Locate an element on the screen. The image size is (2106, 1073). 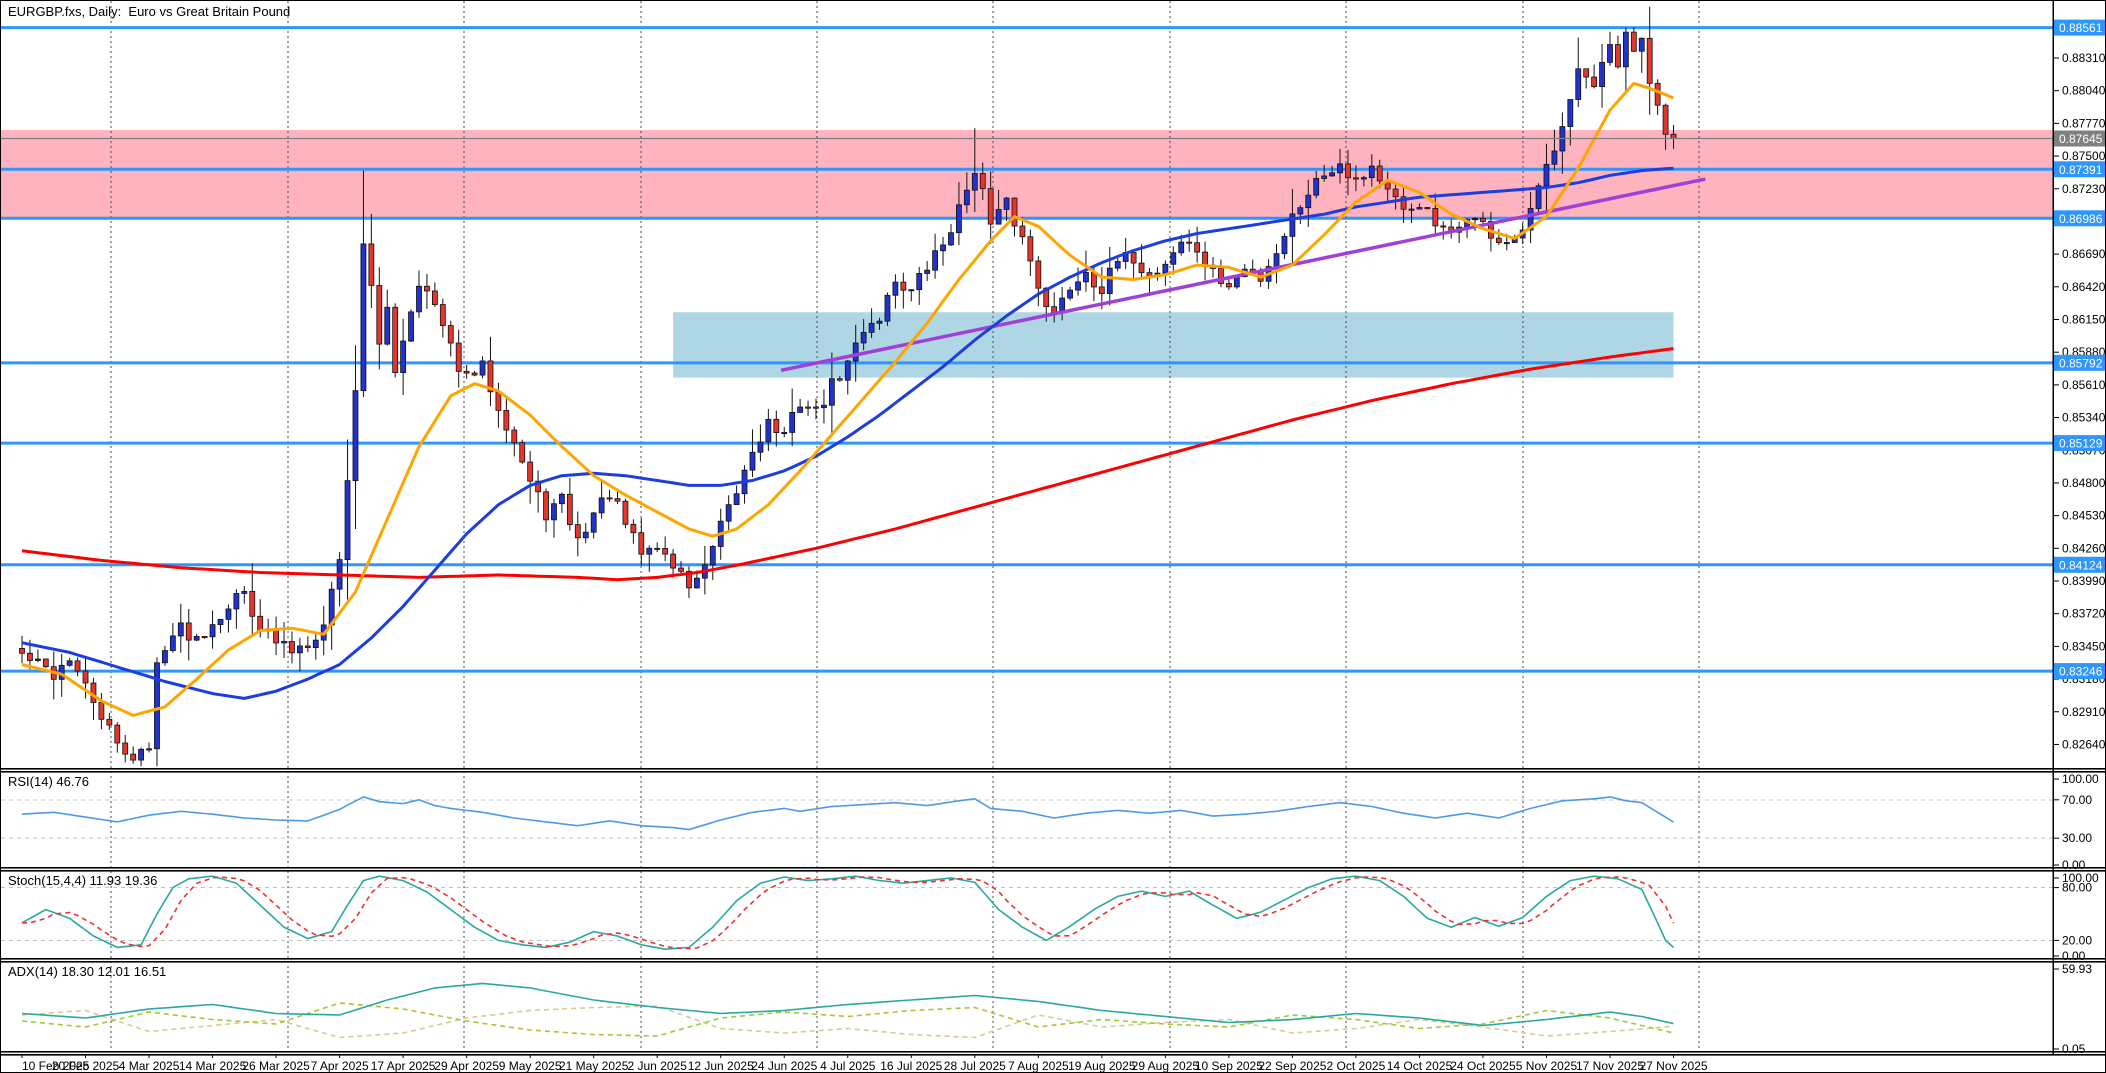
price-tick-label: 0.87230 is located at coordinates (2084, 189).